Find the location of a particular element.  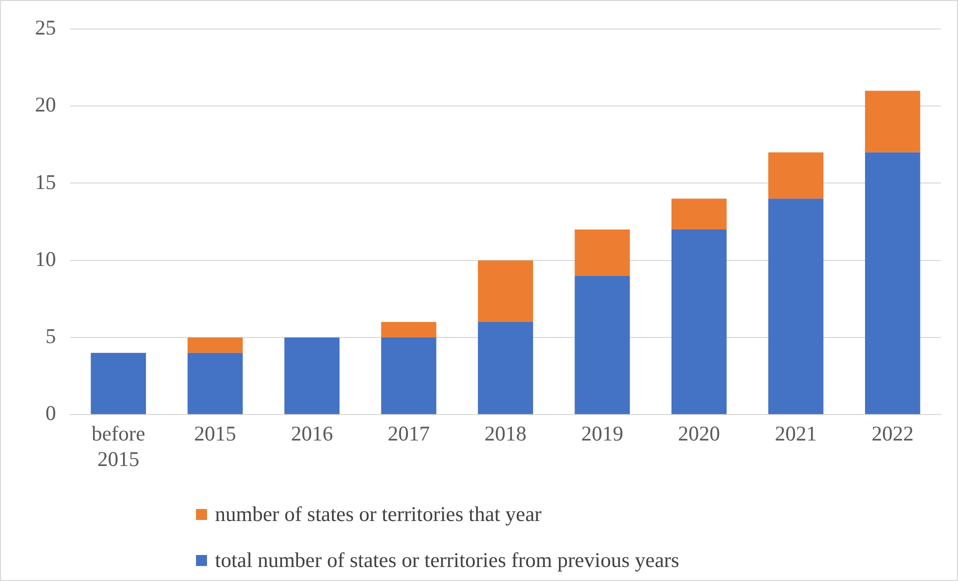

y-tick-label: 20 is located at coordinates (45, 104).